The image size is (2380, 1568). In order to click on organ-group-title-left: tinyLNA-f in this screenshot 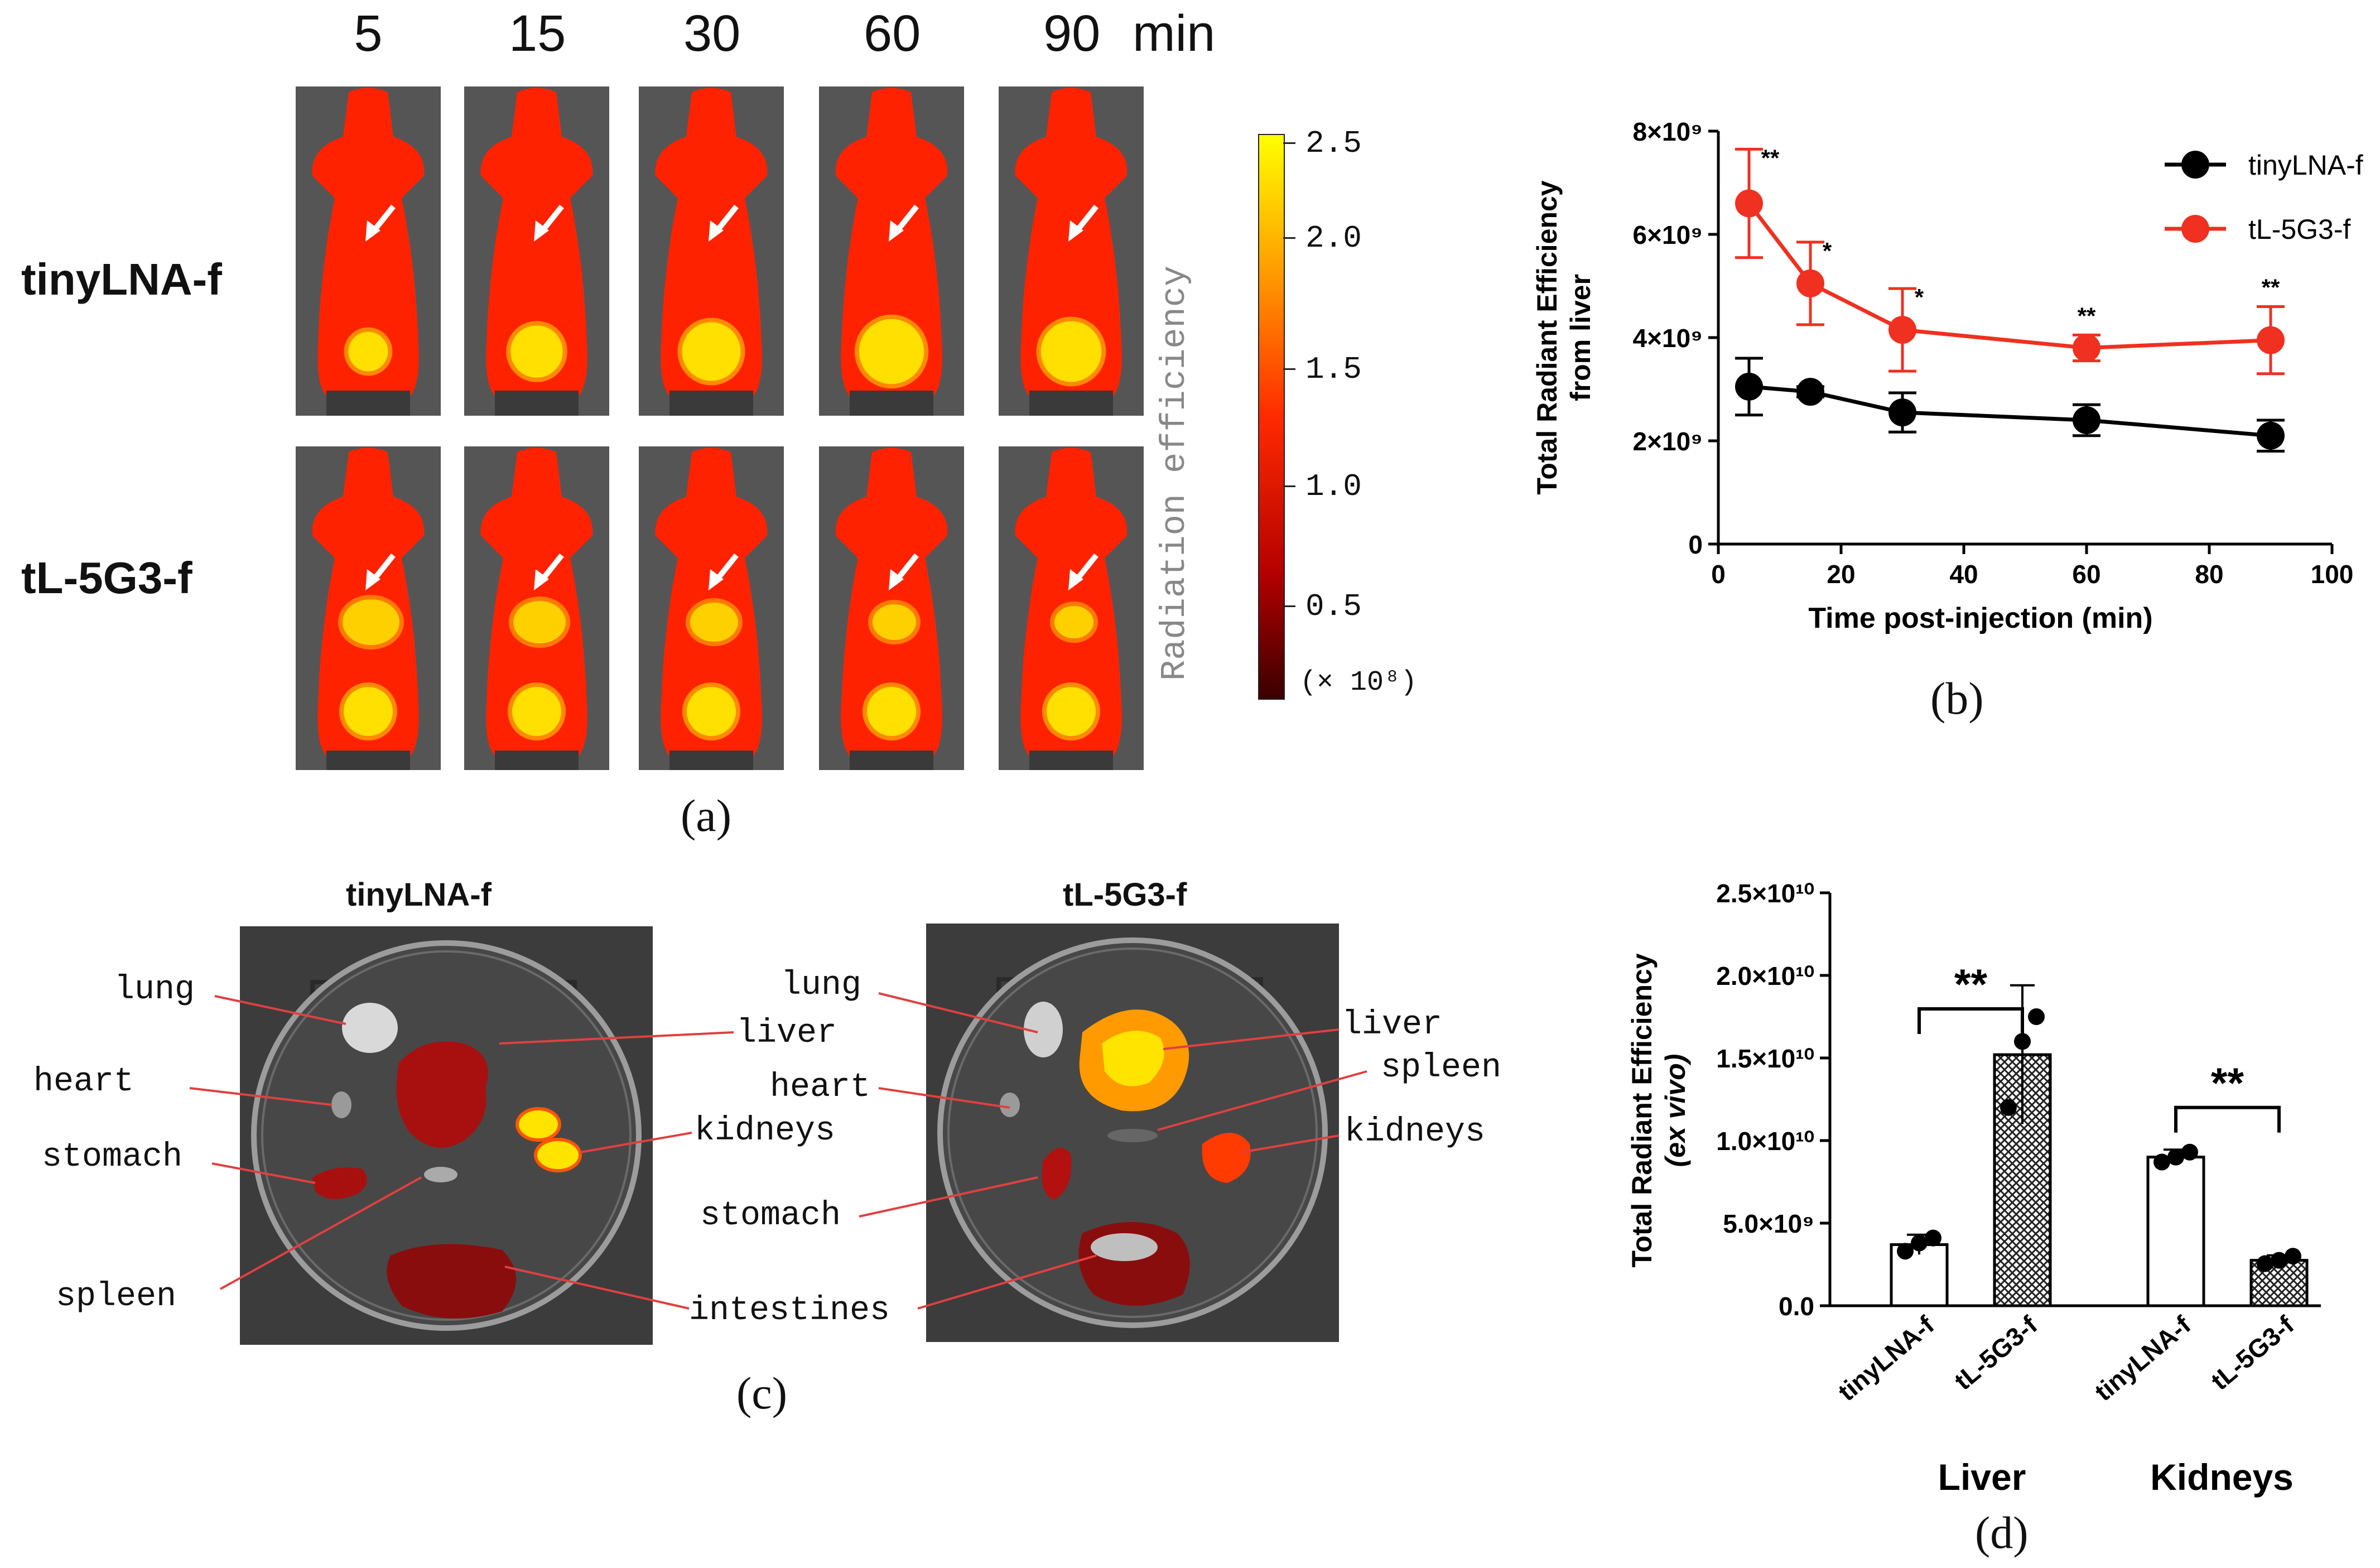, I will do `click(419, 895)`.